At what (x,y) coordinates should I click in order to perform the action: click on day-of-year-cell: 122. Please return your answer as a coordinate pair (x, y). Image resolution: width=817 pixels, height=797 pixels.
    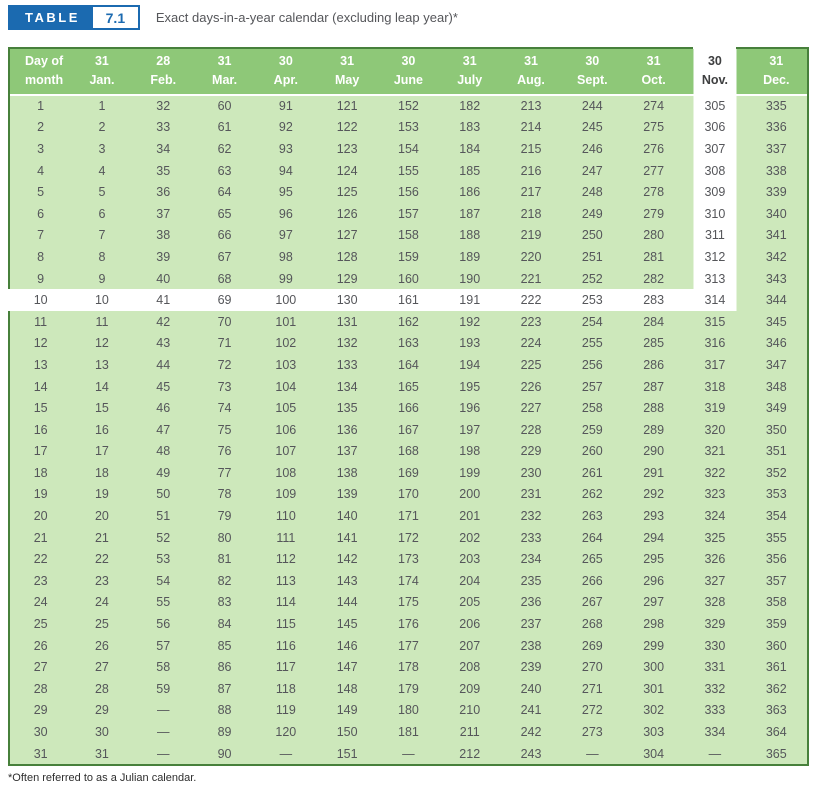
    Looking at the image, I should click on (347, 127).